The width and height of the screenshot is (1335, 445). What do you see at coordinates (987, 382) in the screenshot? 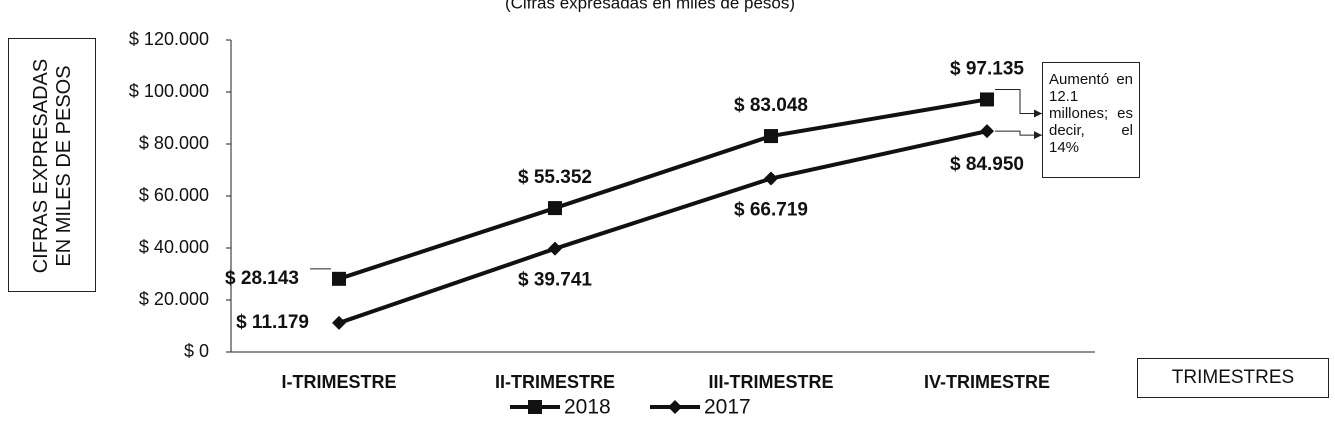
I see `x-tick-label: IV-TRIMESTRE` at bounding box center [987, 382].